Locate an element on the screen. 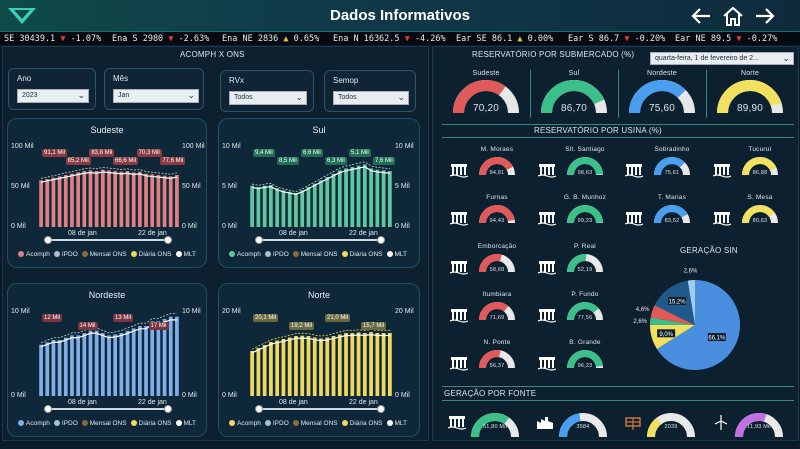  rvx-select: Todos ⌄ is located at coordinates (268, 98).